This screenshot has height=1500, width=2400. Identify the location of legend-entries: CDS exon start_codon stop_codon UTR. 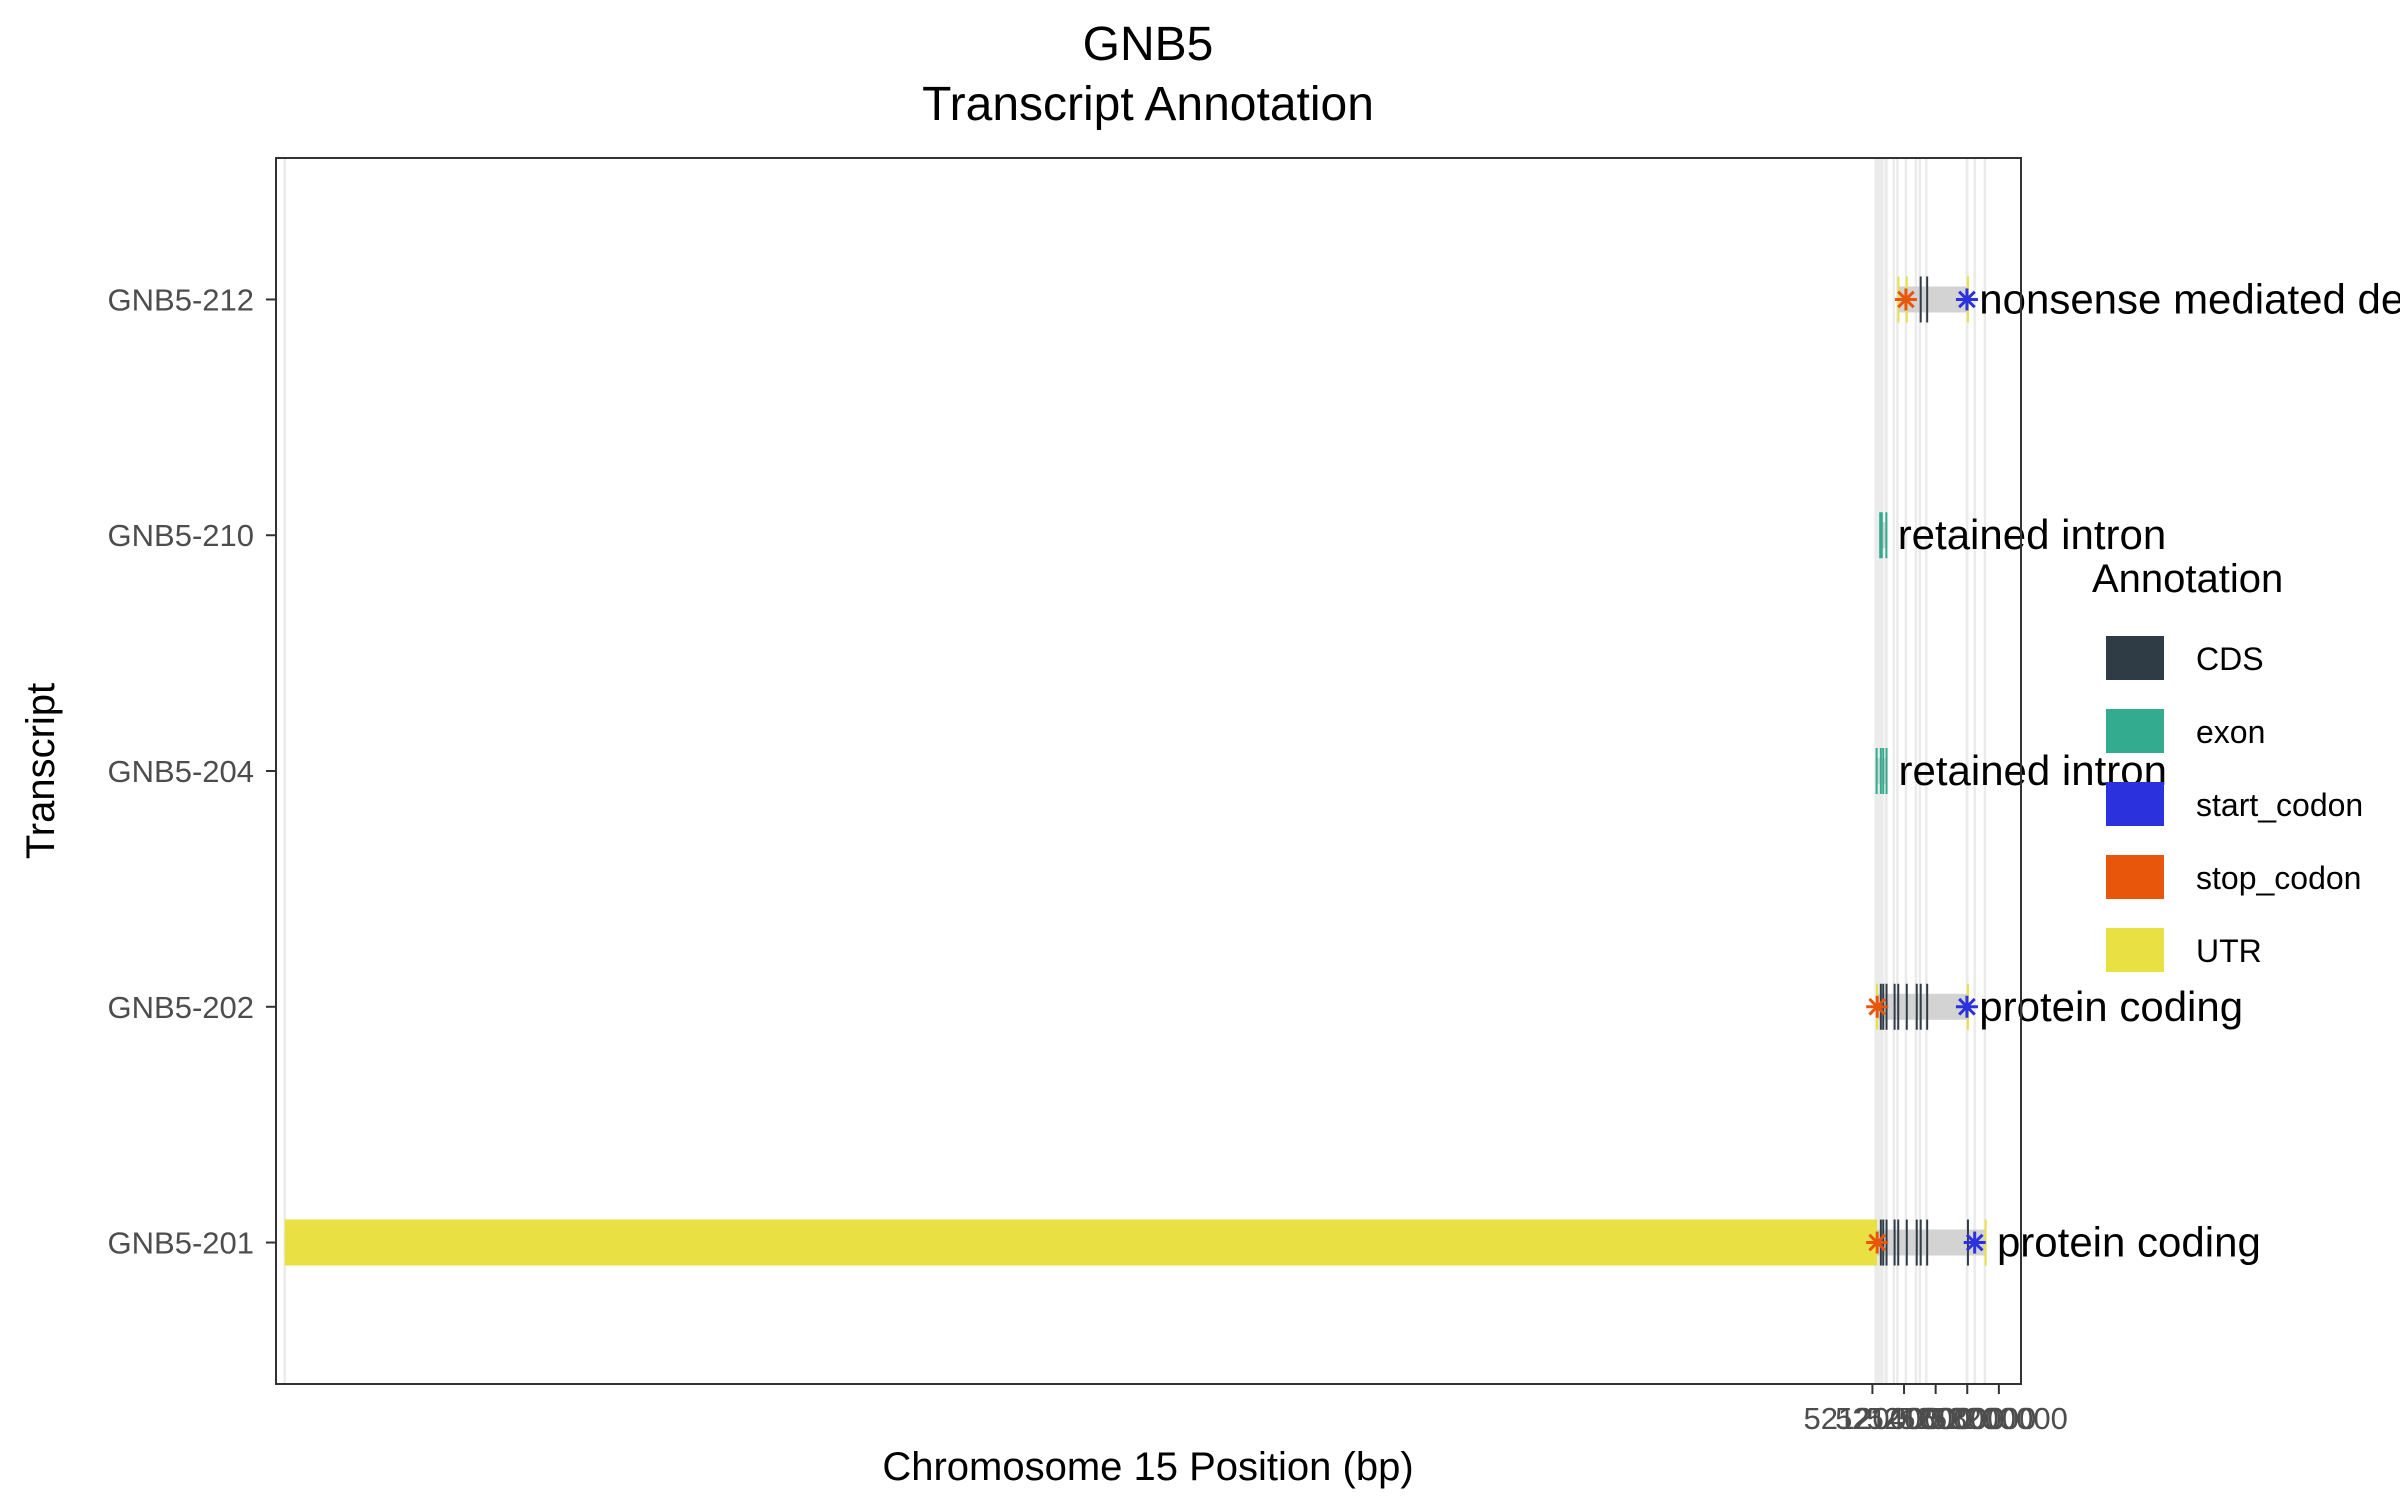
(2234, 804).